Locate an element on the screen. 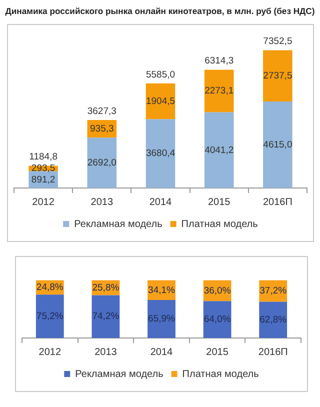 The height and width of the screenshot is (407, 320). data-label: 1904,5 is located at coordinates (161, 101).